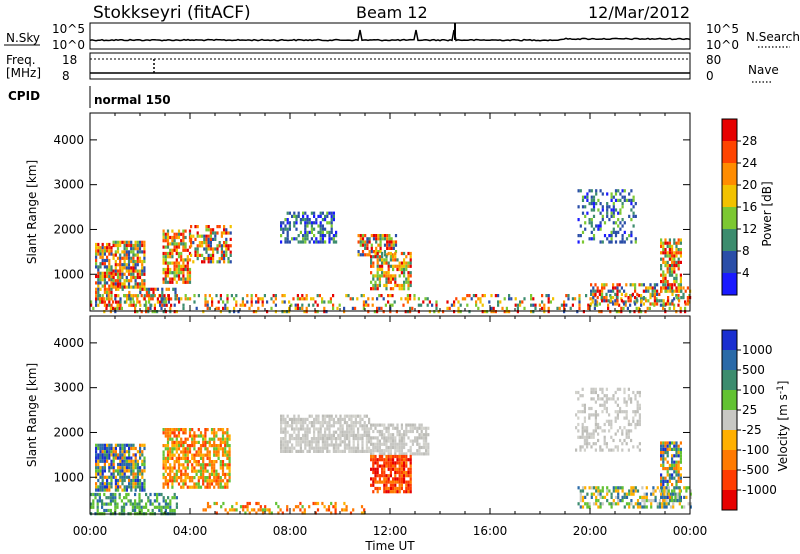 Image resolution: width=800 pixels, height=554 pixels. Describe the element at coordinates (23, 73) in the screenshot. I see `freq-unit-label: [MHz]` at that location.